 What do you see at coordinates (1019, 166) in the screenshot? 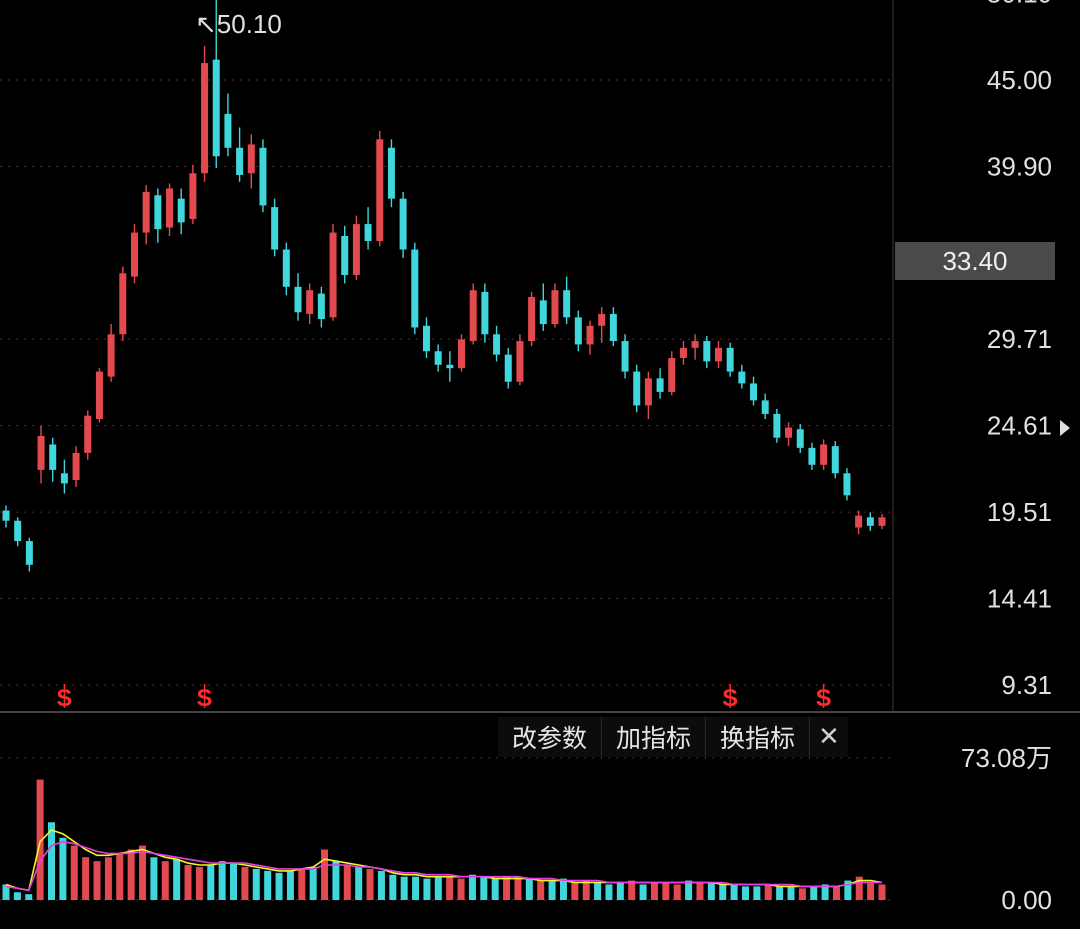
I see `price-tick-label: 39.90` at bounding box center [1019, 166].